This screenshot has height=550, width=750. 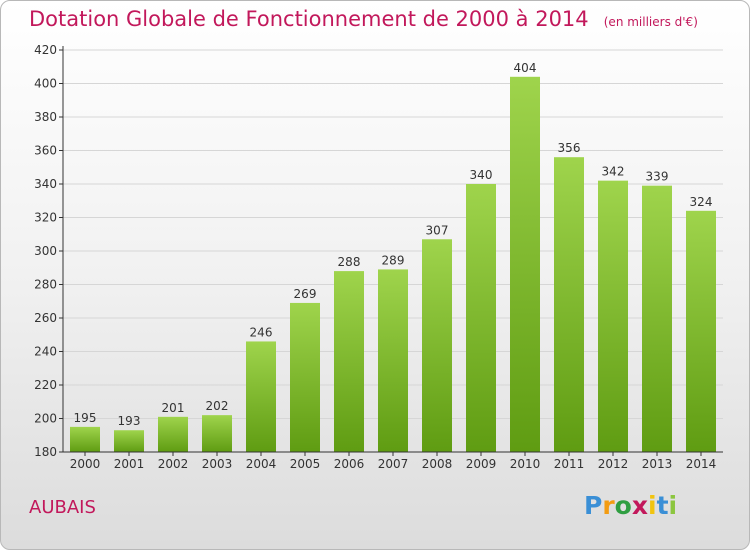 I want to click on y-tick-label: 400, so click(x=45, y=84).